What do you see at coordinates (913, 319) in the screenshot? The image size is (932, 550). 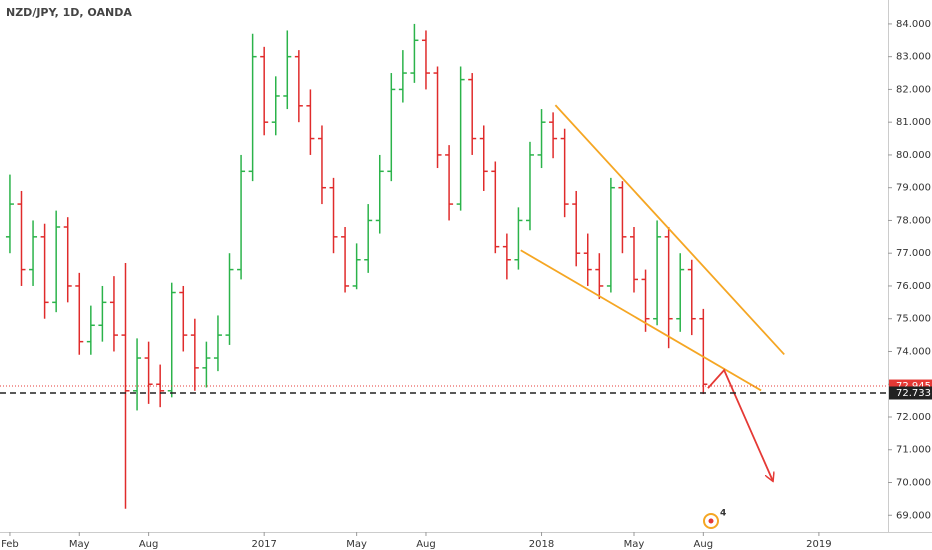 I see `y-tick-label: 75.000` at bounding box center [913, 319].